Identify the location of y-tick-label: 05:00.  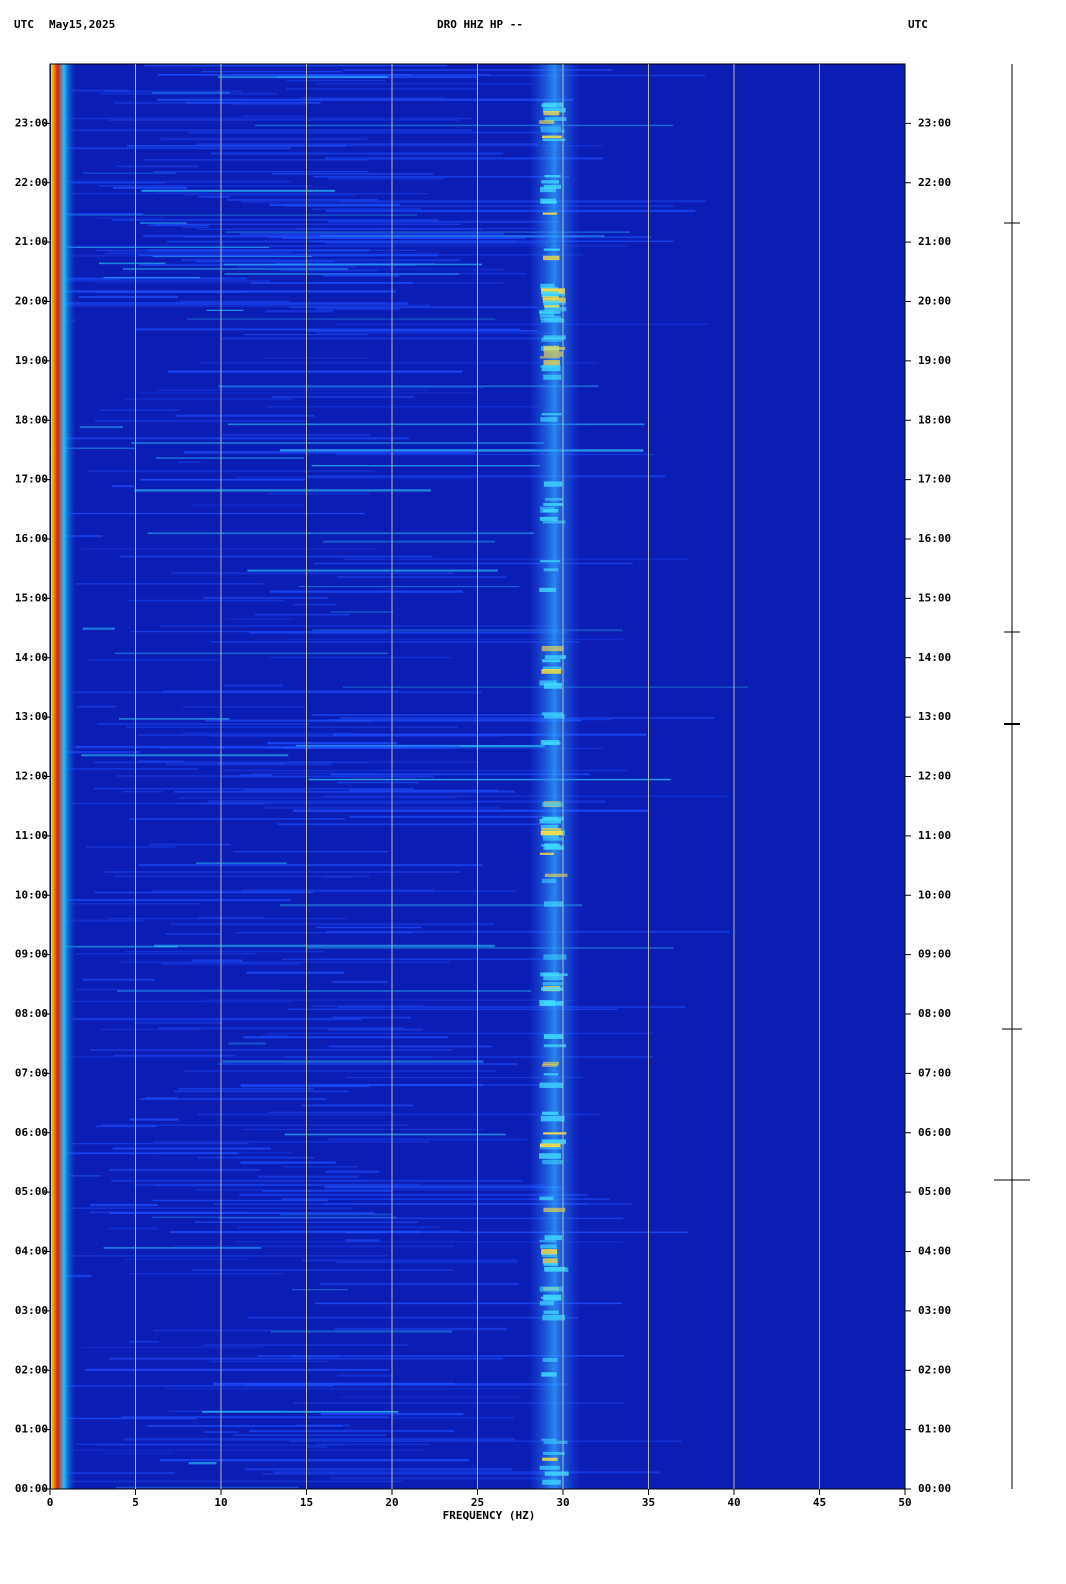
(31, 1191).